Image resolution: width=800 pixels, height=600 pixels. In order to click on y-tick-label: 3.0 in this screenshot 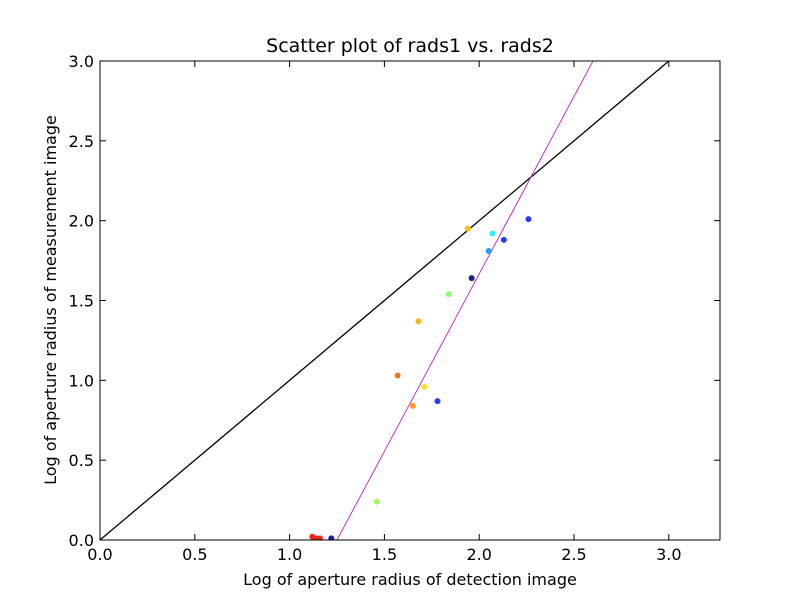, I will do `click(81, 61)`.